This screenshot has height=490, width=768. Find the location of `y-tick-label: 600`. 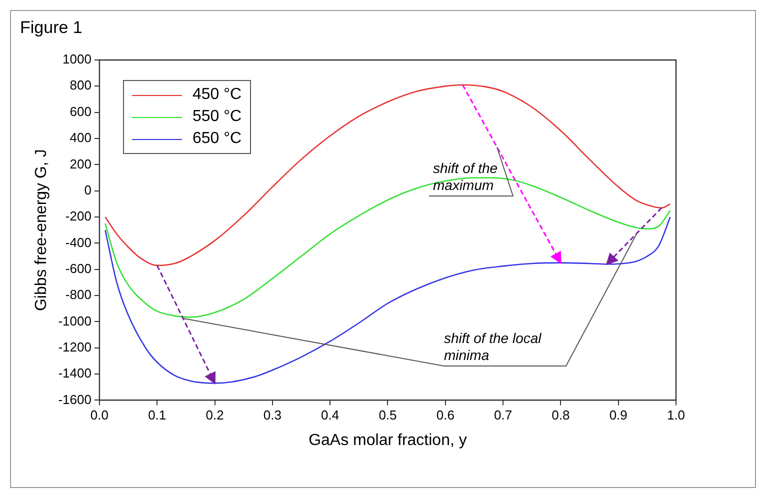

y-tick-label: 600 is located at coordinates (81, 111).